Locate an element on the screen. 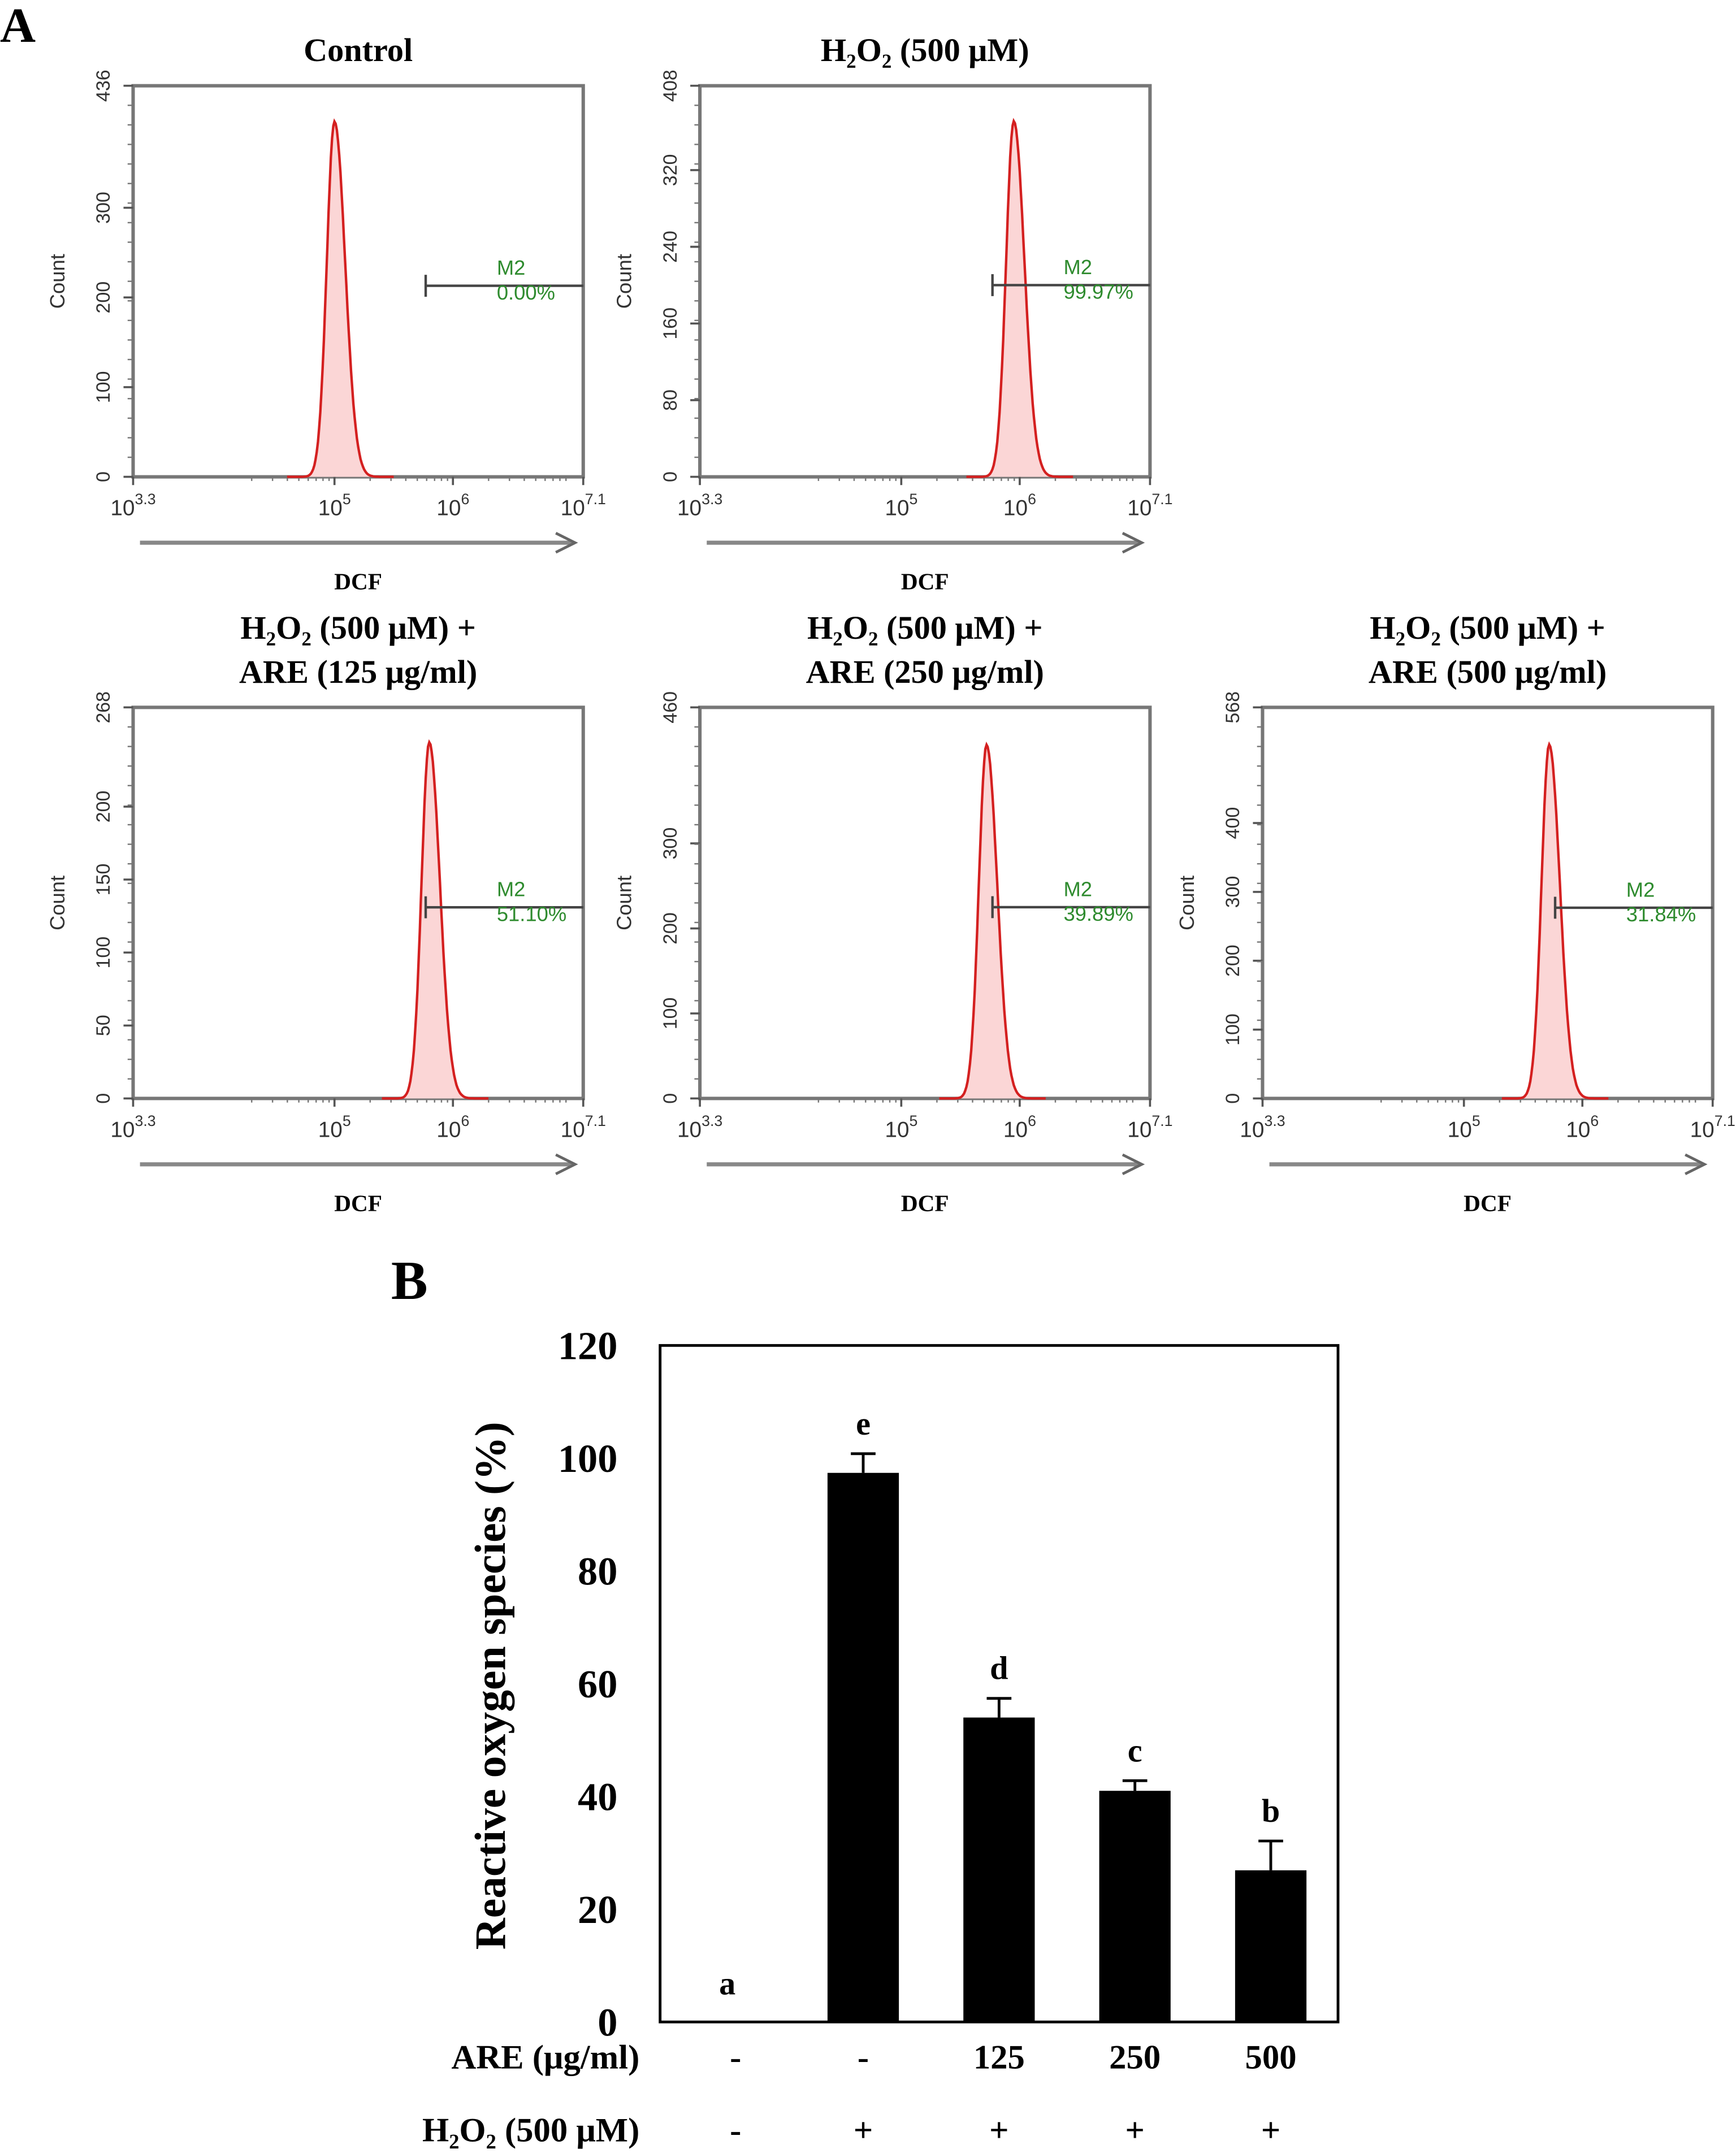  panel-title: H₂O₂ (500 μM) is located at coordinates (925, 50).